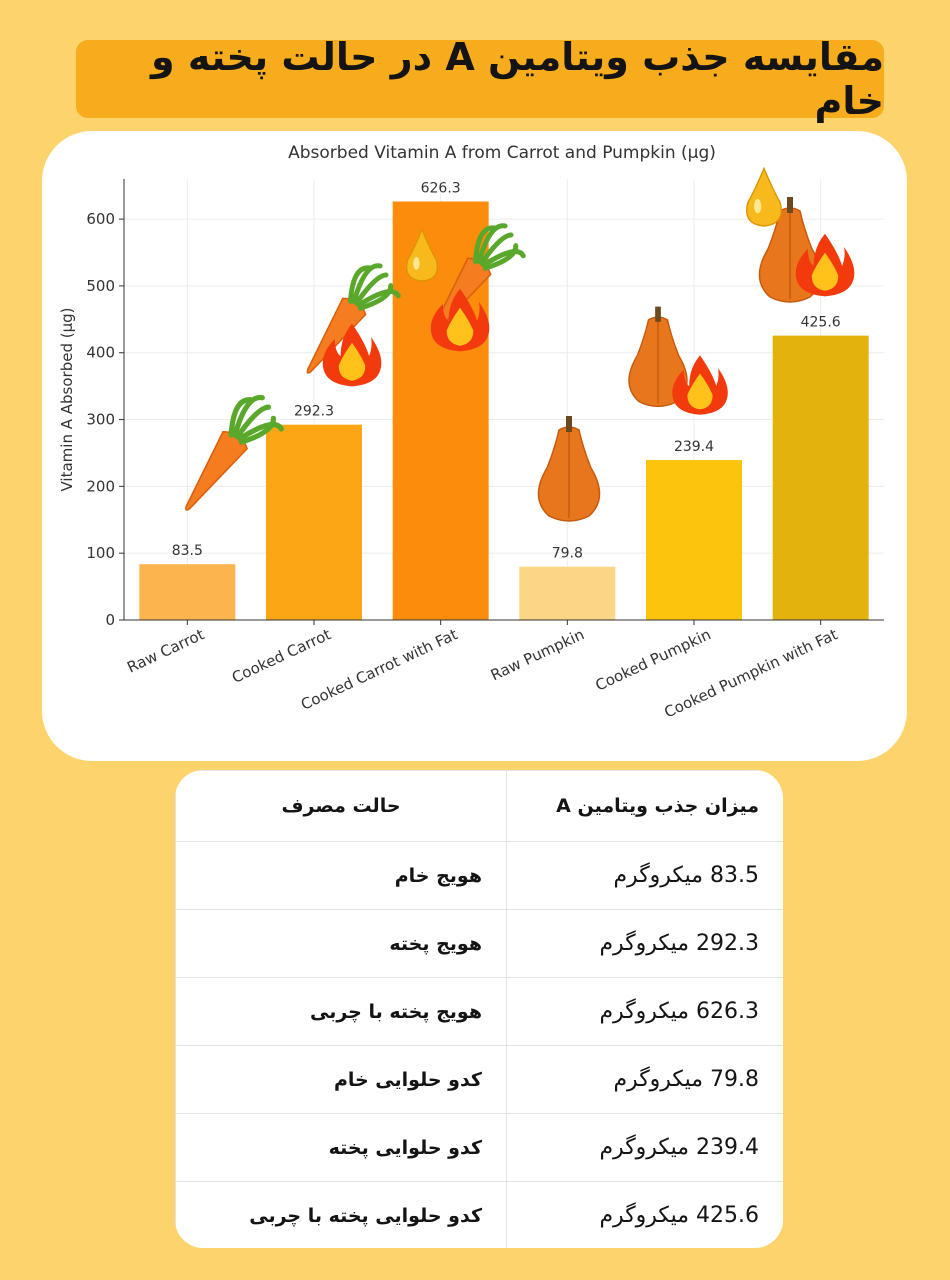 This screenshot has height=1280, width=950. I want to click on table-row: 239.4 میکروگرم کدو حلوایی پخته, so click(479, 1147).